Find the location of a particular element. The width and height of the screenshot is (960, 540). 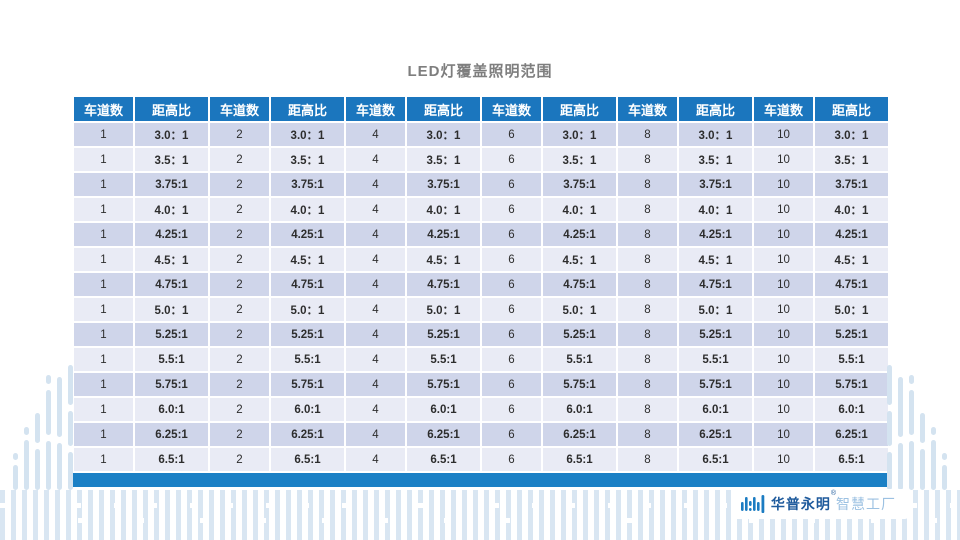

table-row: 1 5.5:1 2 5.5:1 4 5.5:1 6 5.5:1 8 5.5:1 10 5.5:1 is located at coordinates (481, 359).